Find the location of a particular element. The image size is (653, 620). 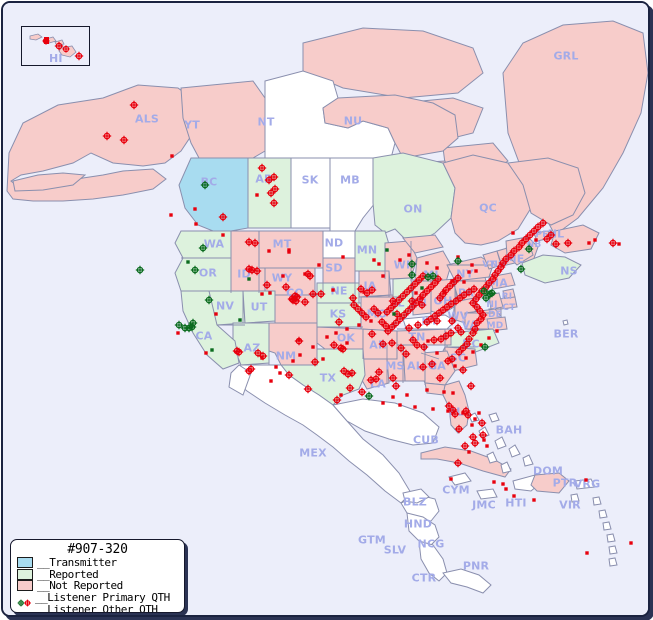

legend-row: __Reported is located at coordinates (97, 574).